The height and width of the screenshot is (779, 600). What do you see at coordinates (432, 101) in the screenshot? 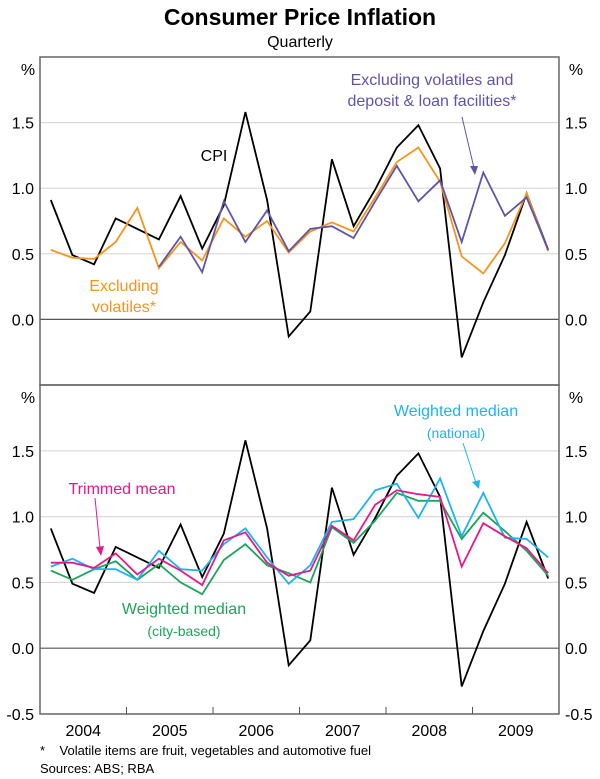
I see `annotation-excl-deposit-line2: deposit & loan facilities*` at bounding box center [432, 101].